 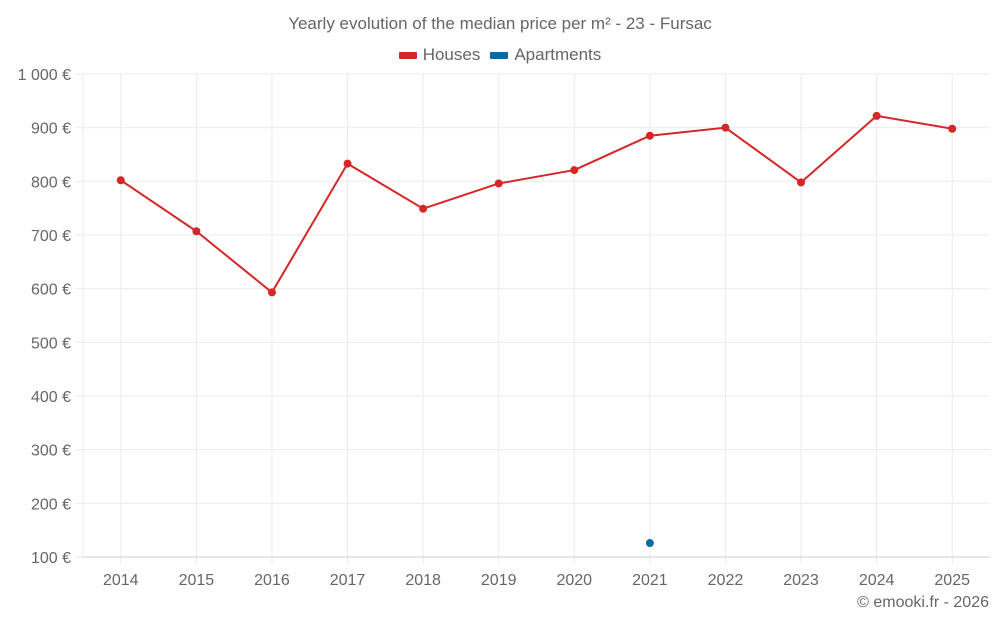 I want to click on legend-label-apartments: Apartments, so click(x=558, y=54).